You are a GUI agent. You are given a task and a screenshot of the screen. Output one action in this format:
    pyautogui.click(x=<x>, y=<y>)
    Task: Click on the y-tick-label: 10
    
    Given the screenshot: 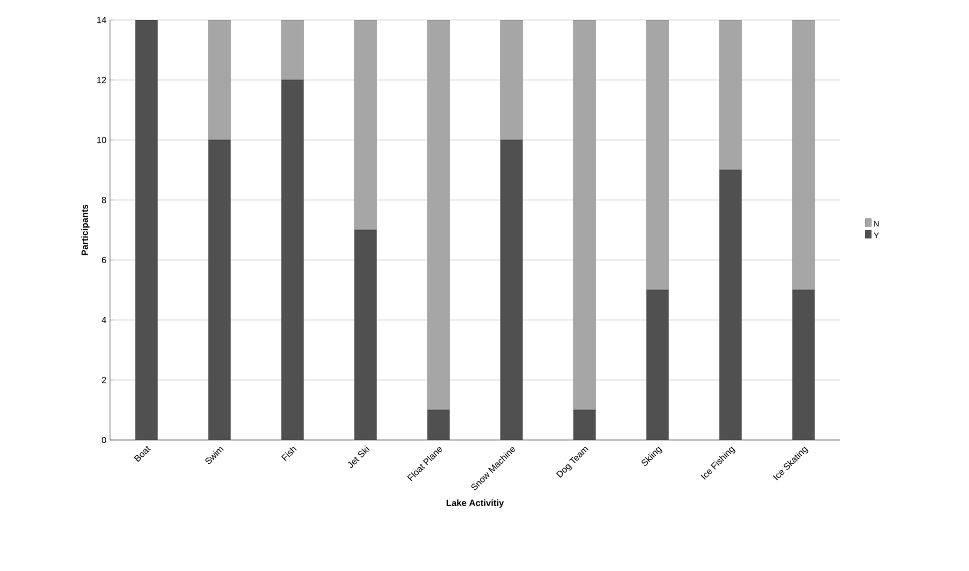 What is the action you would take?
    pyautogui.click(x=101, y=140)
    